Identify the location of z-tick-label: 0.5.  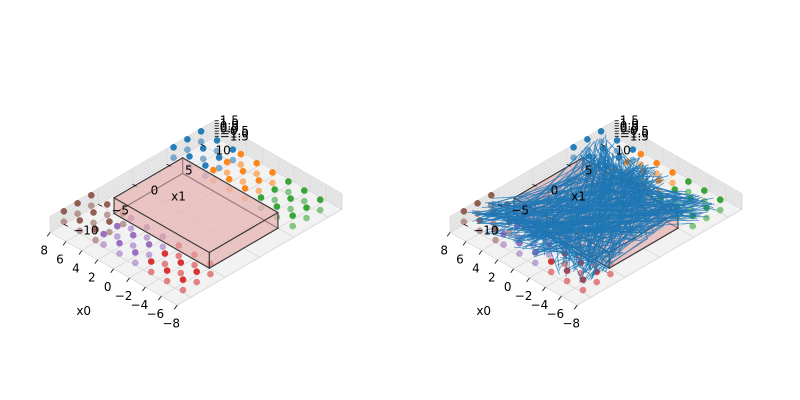
(629, 126).